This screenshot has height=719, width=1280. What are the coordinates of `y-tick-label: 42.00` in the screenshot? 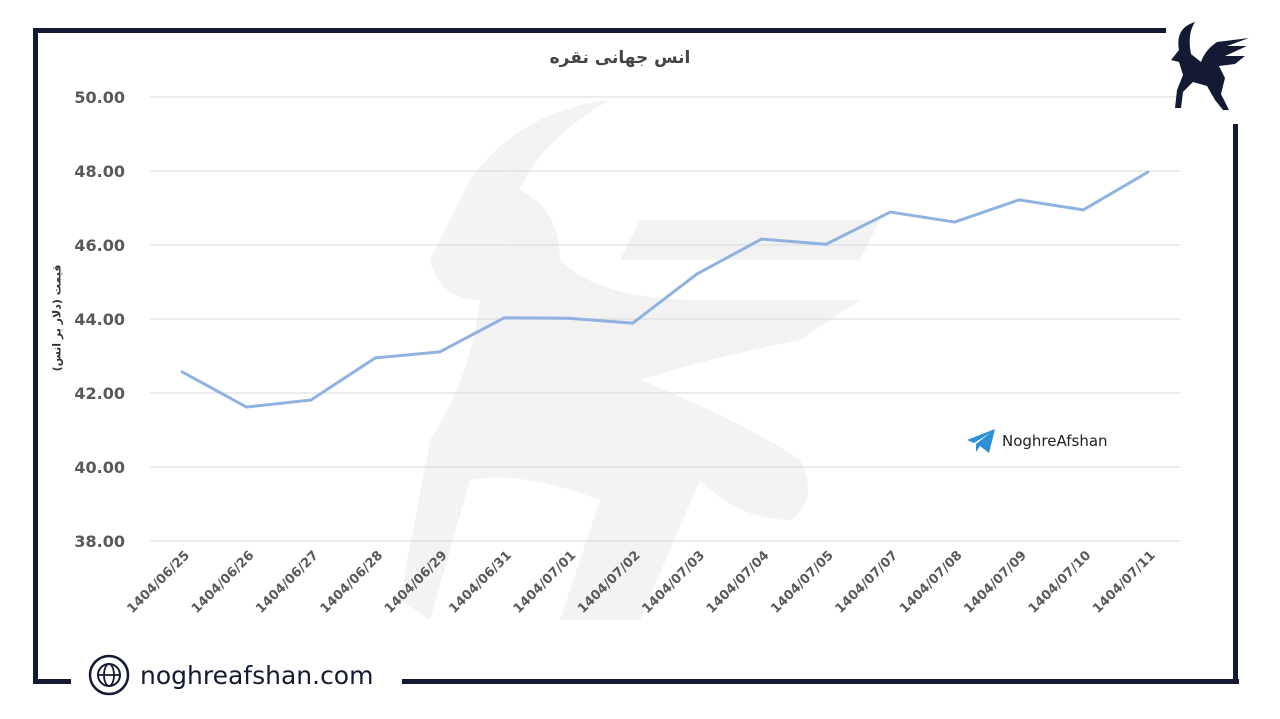 It's located at (99, 393).